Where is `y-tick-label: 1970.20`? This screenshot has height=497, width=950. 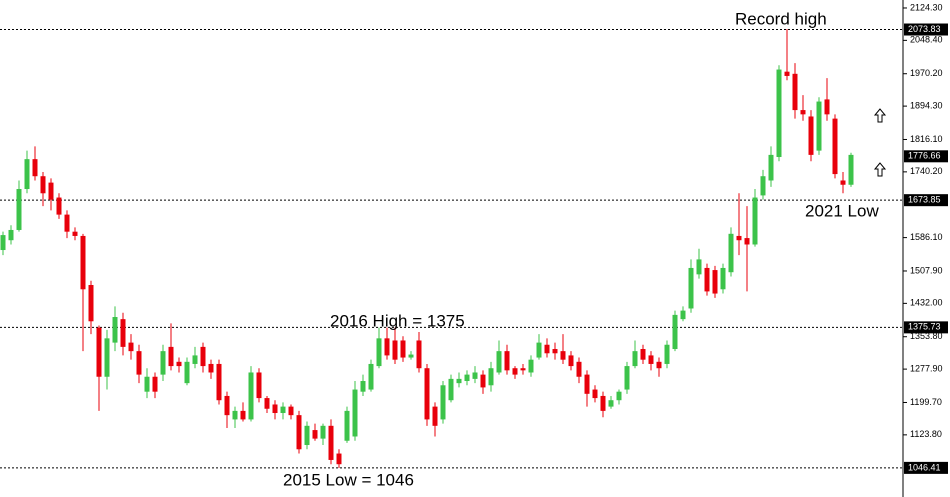 y-tick-label: 1970.20 is located at coordinates (926, 73).